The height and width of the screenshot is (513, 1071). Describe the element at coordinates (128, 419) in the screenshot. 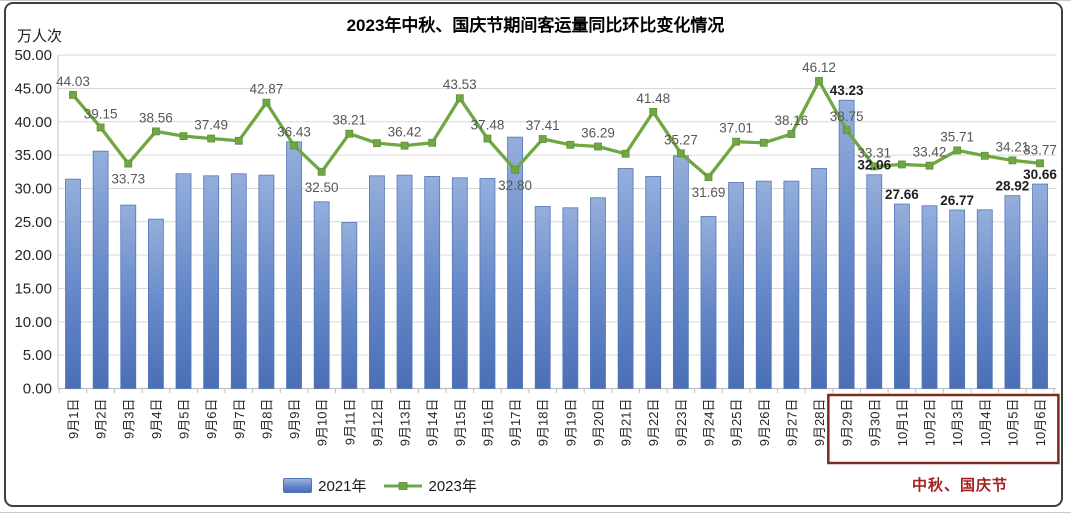

I see `x-tick-label: 9月3日` at that location.